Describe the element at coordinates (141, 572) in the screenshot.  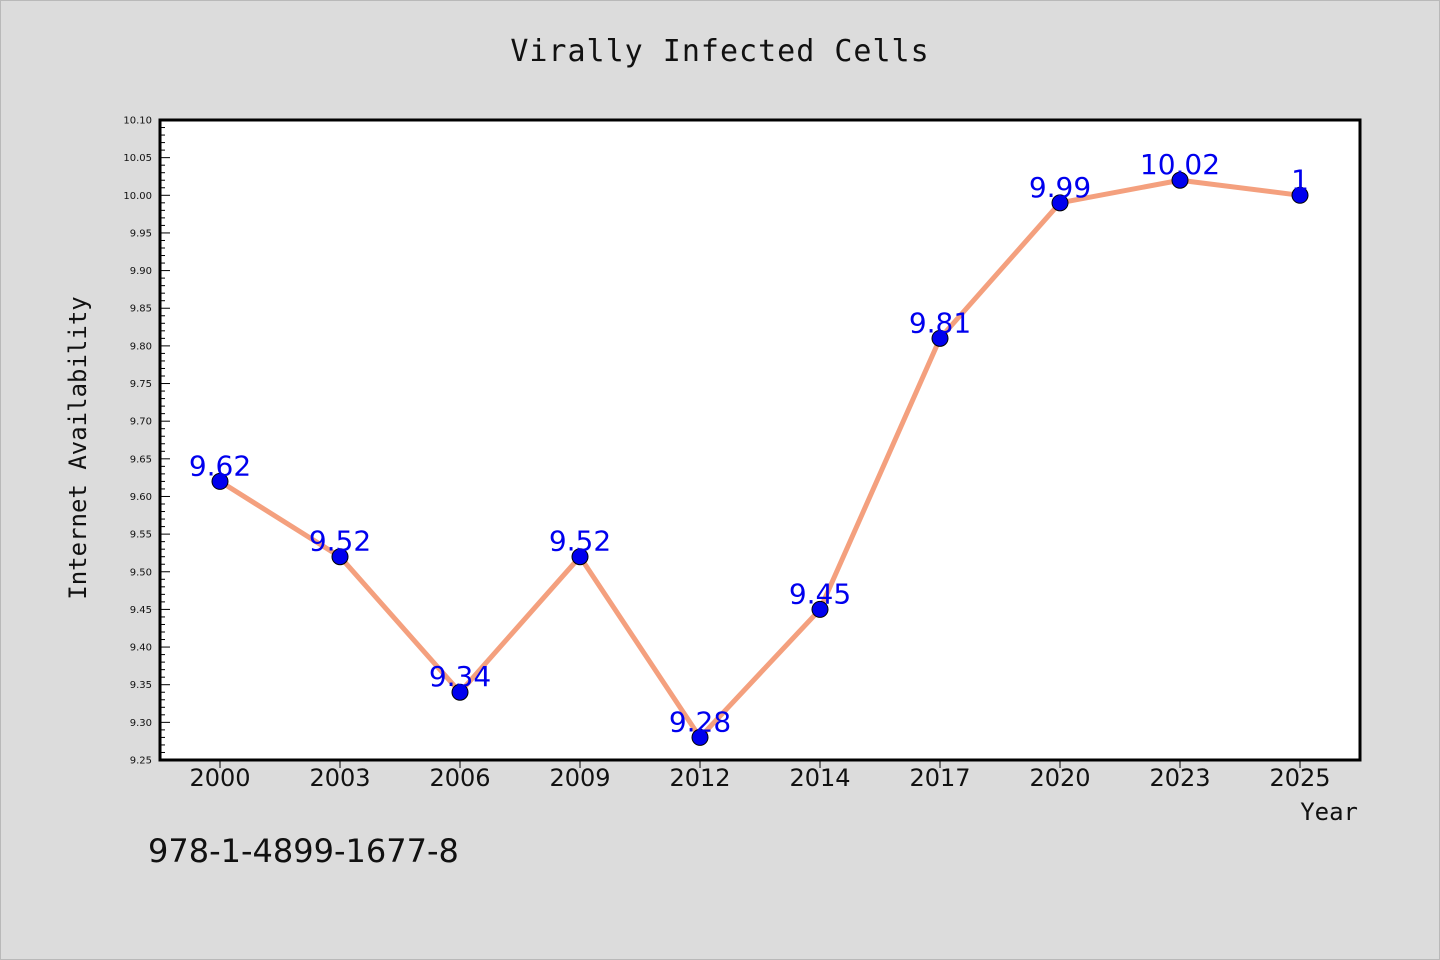
I see `y-tick-label: 9.50` at that location.